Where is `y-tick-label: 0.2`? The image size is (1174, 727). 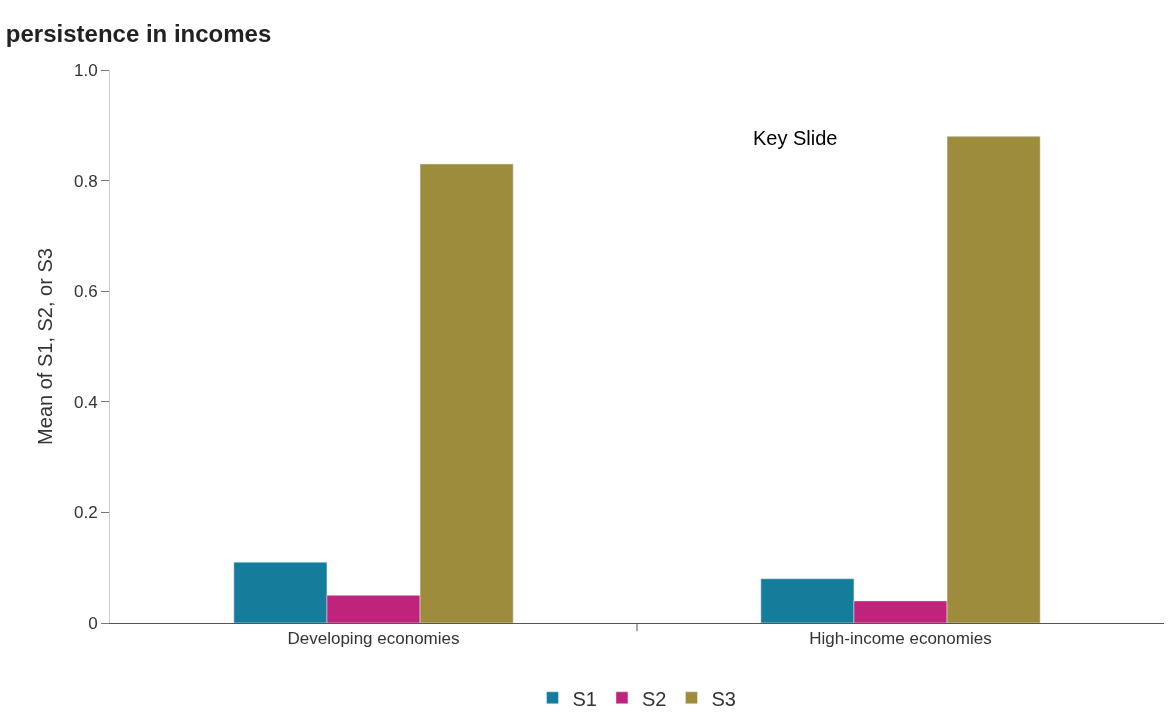
y-tick-label: 0.2 is located at coordinates (85, 513).